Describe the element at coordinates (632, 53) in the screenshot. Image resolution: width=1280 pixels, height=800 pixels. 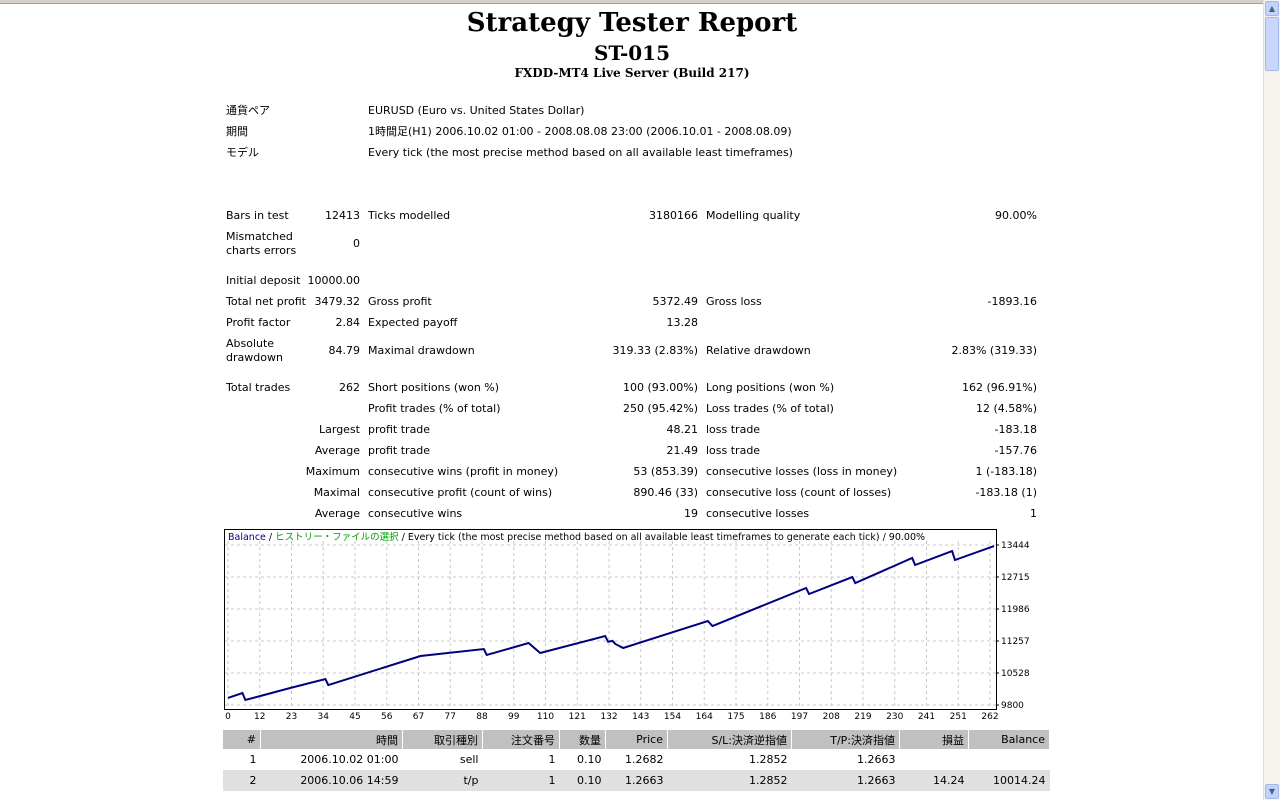
I see `report-subtitle: ST-015` at that location.